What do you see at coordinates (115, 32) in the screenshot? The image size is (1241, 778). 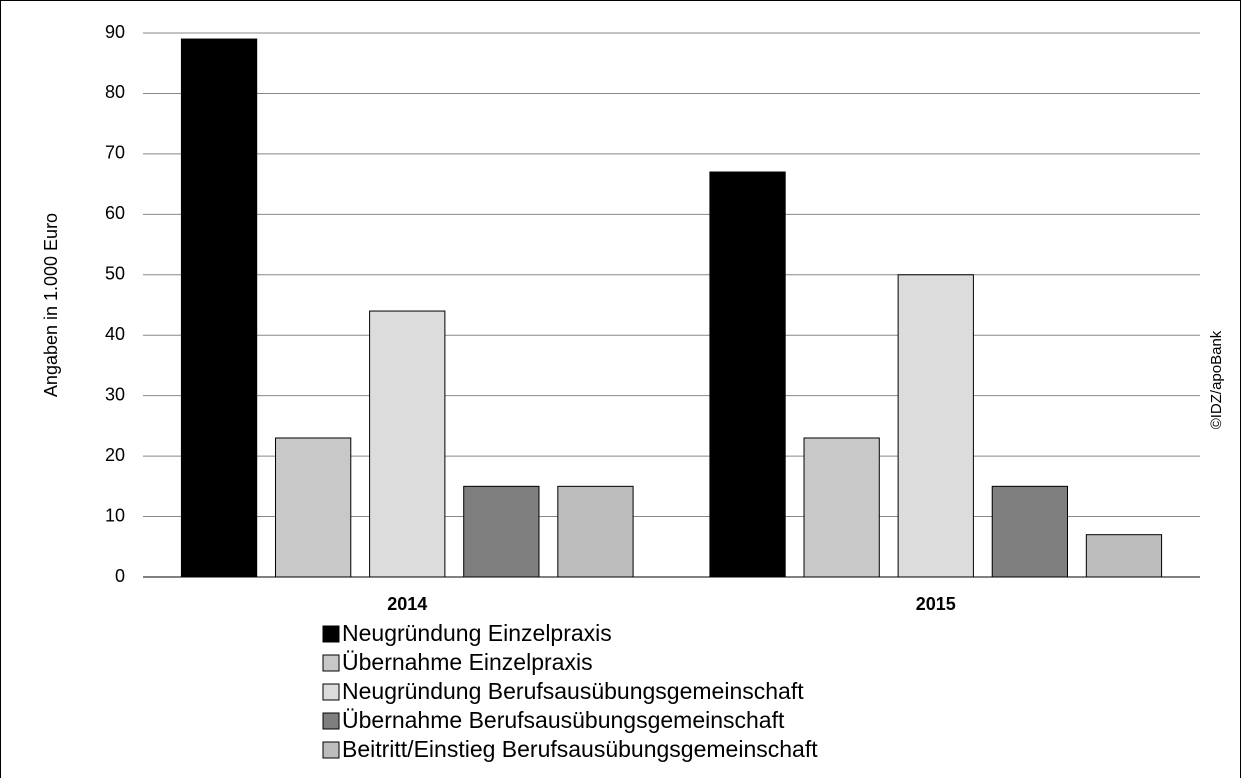 I see `y-tick-label: 90` at bounding box center [115, 32].